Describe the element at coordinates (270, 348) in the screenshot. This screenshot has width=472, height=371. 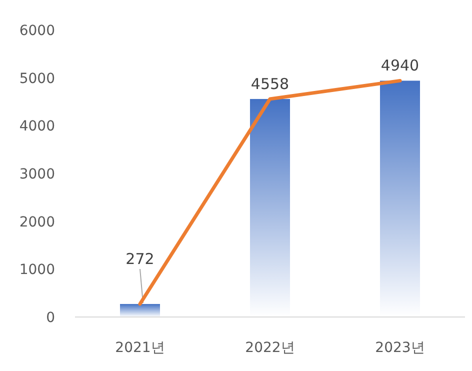
I see `x-tick-label: 2022년` at that location.